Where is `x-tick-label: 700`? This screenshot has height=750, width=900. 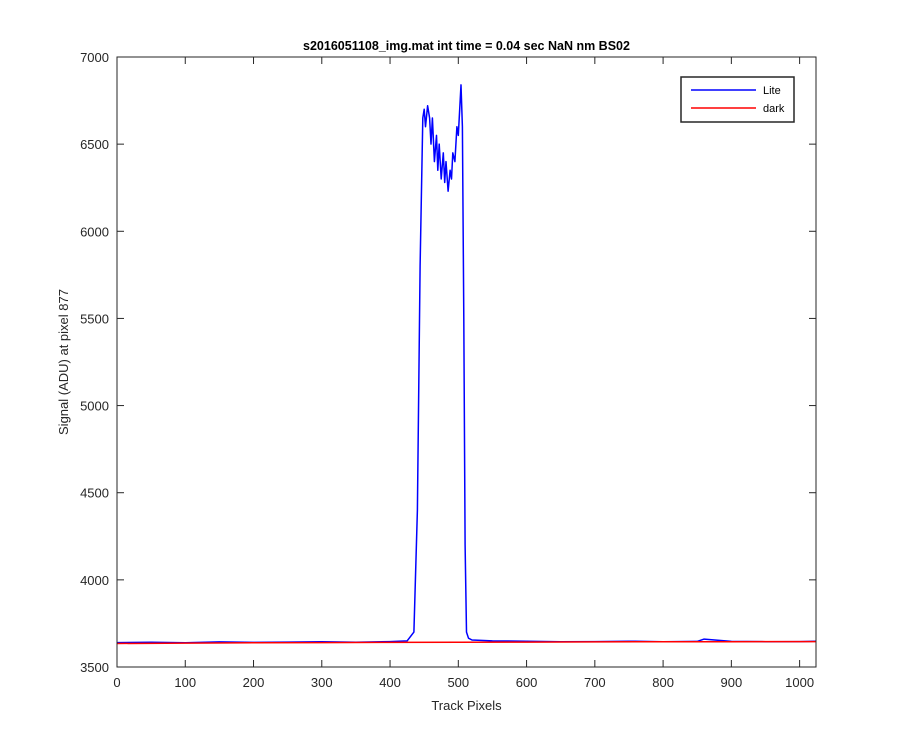 x-tick-label: 700 is located at coordinates (595, 682).